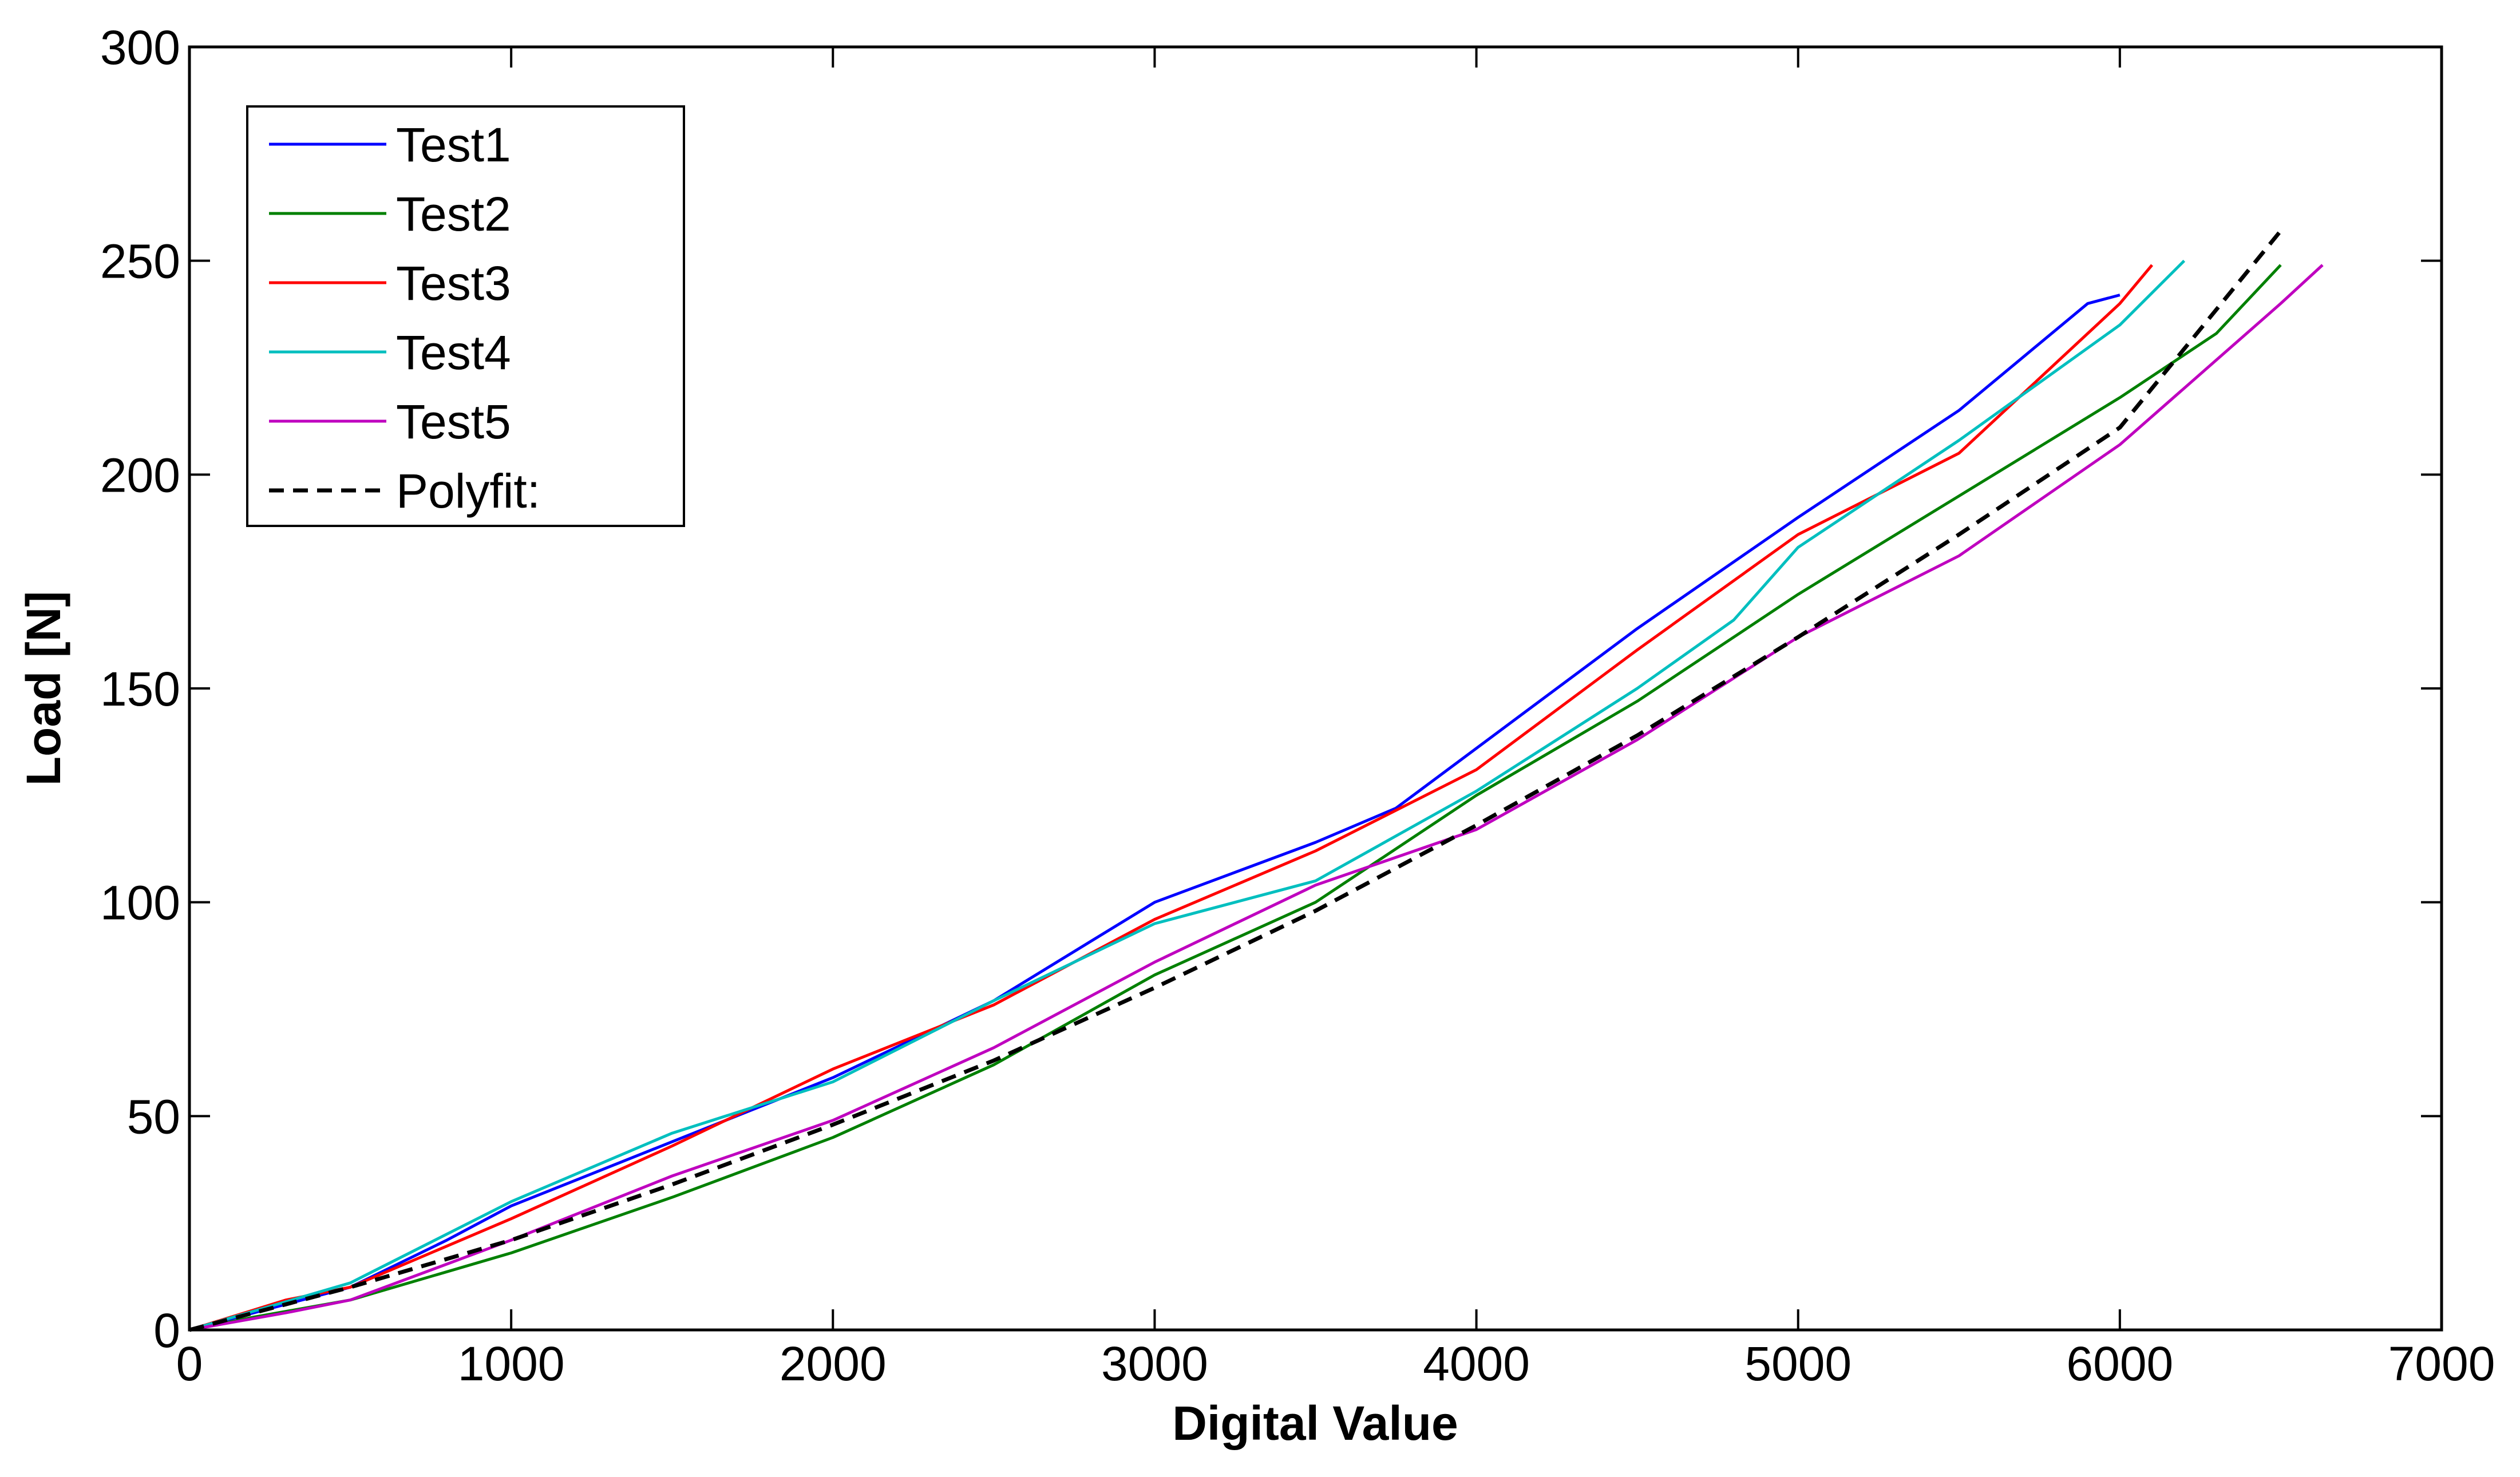 Image resolution: width=2520 pixels, height=1477 pixels. I want to click on y-tick-label: 150, so click(140, 689).